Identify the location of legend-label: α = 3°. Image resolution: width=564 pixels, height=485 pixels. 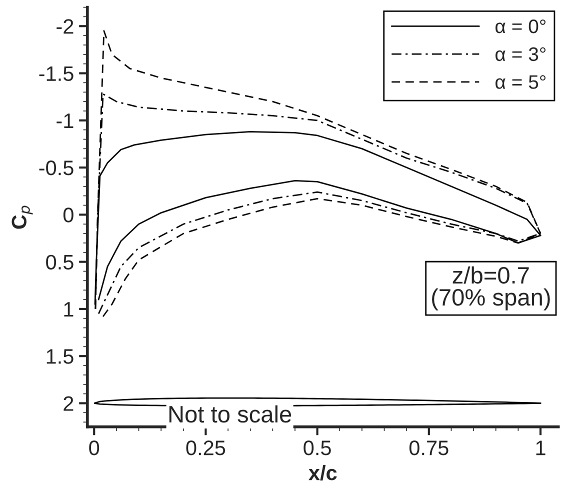
(521, 54).